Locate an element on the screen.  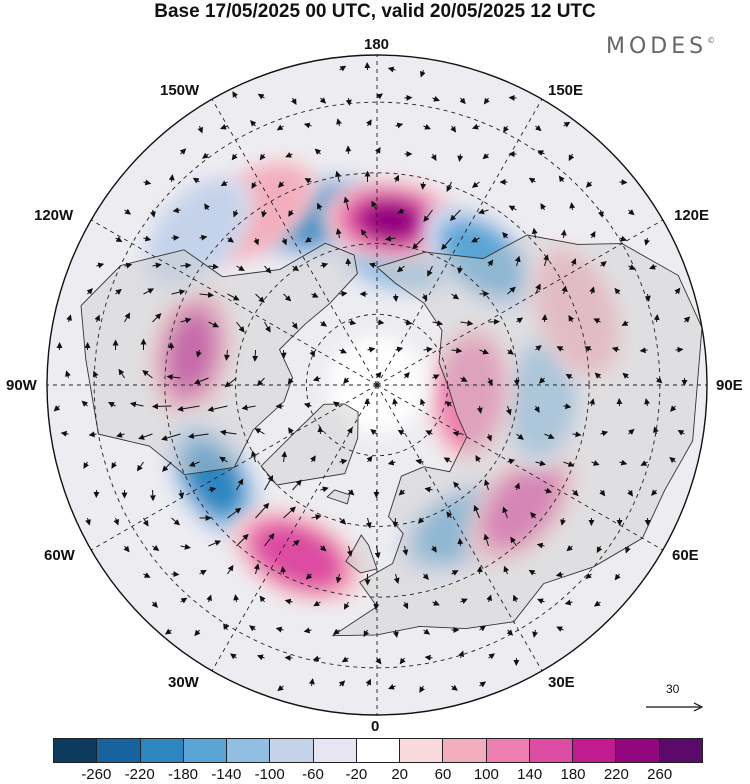
lon-label-180: 180 is located at coordinates (376, 44).